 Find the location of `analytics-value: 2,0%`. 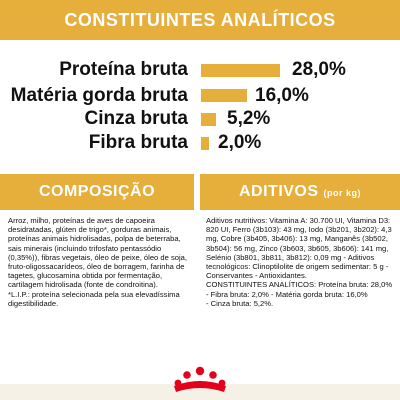

analytics-value: 2,0% is located at coordinates (240, 142).